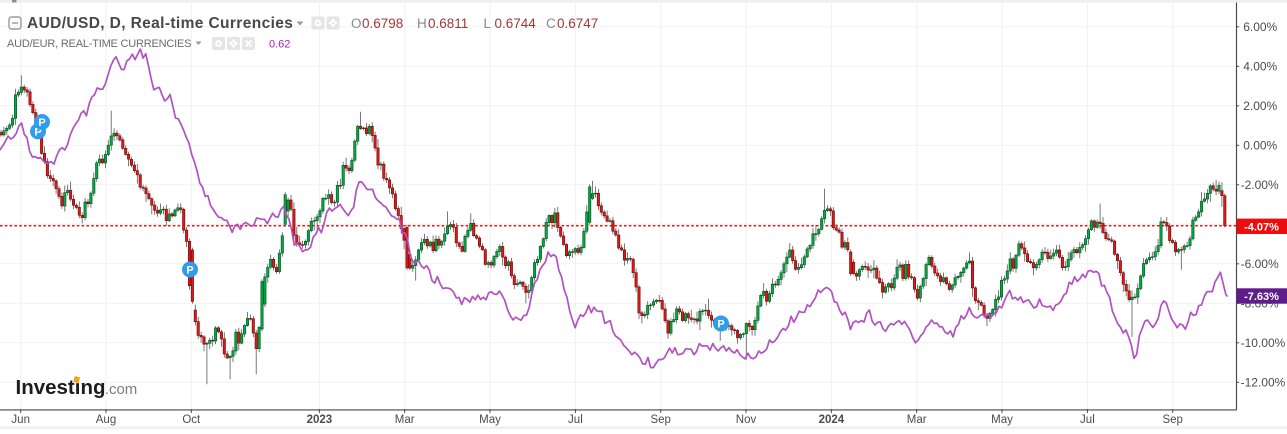  What do you see at coordinates (1260, 67) in the screenshot?
I see `svg-text: 4.00%` at bounding box center [1260, 67].